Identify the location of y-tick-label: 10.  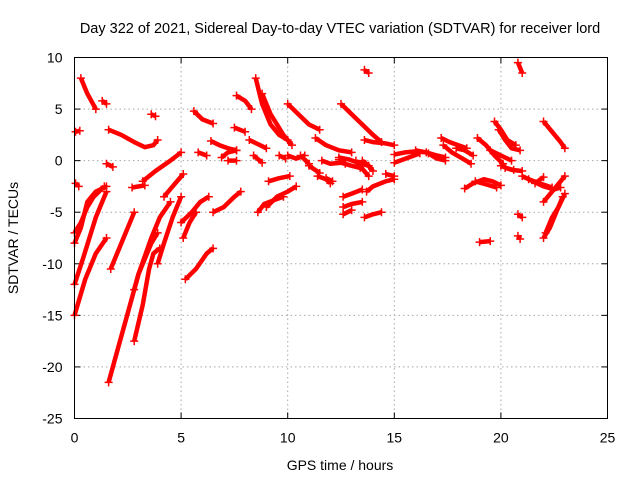
(55, 58).